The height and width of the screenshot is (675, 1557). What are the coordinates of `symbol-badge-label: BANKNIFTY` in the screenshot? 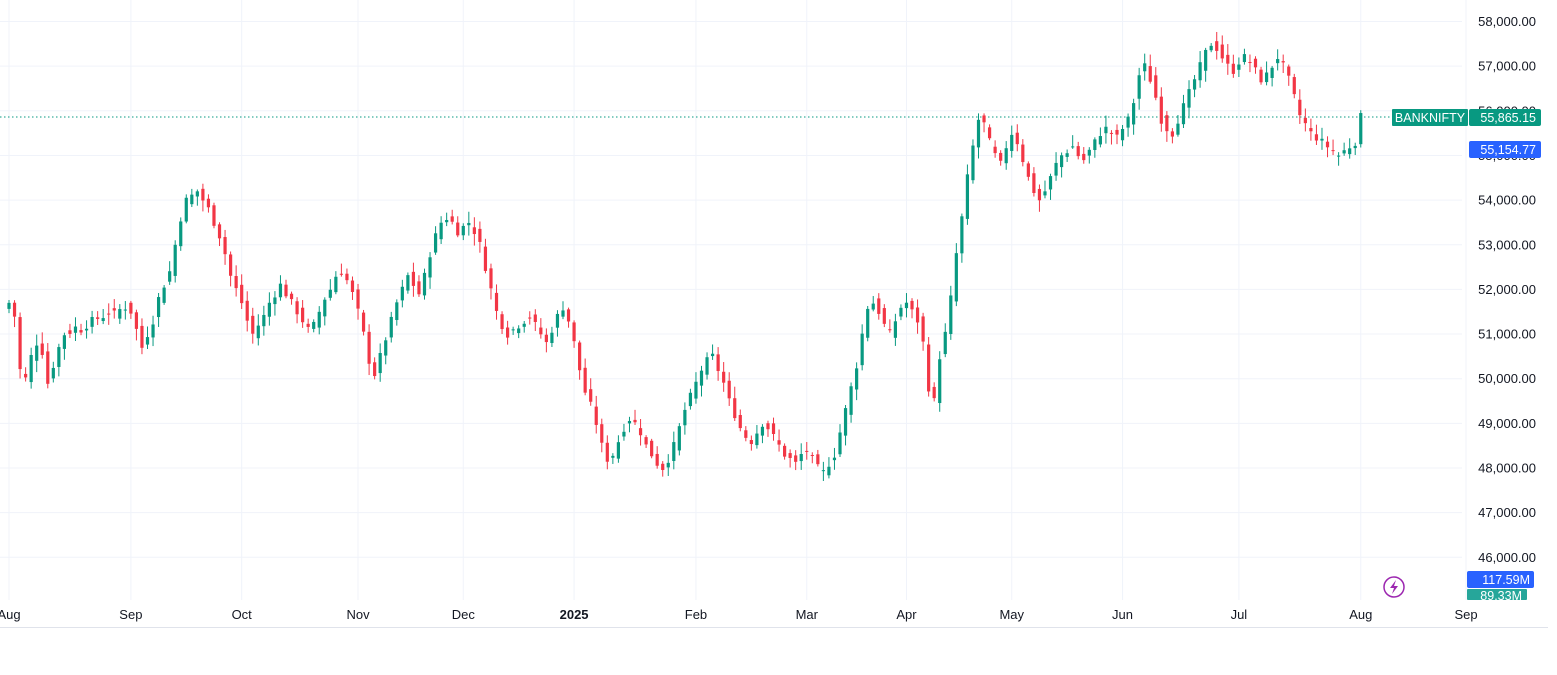 It's located at (1430, 118).